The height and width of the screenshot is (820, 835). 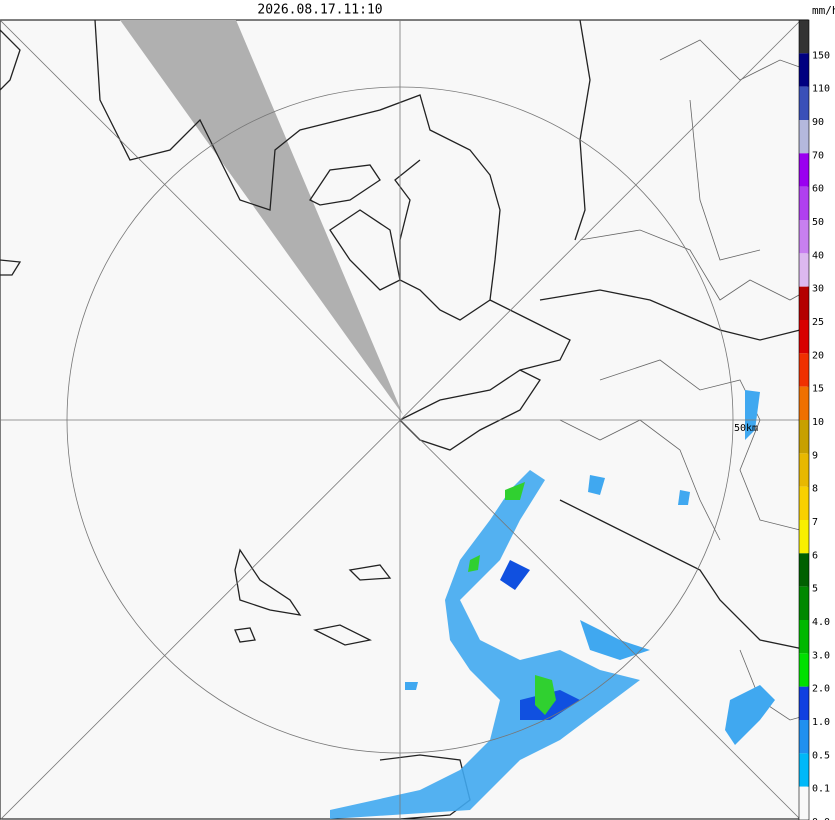 What do you see at coordinates (815, 455) in the screenshot?
I see `legend-label: 9` at bounding box center [815, 455].